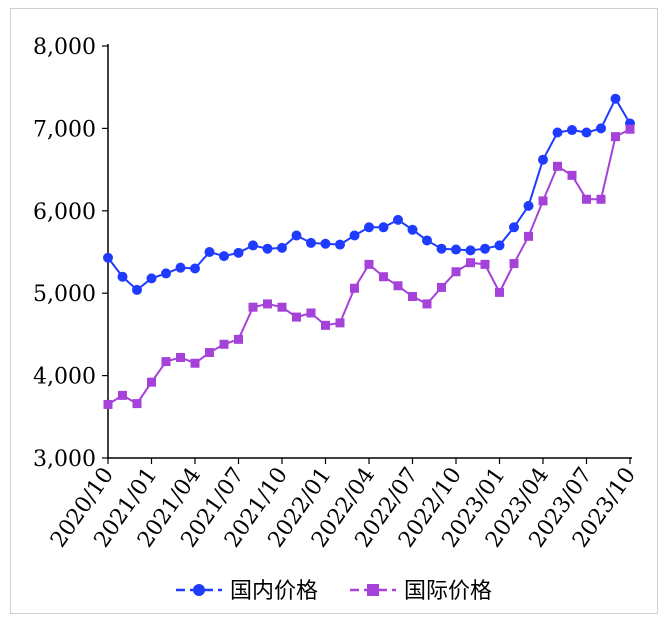 The image size is (666, 620). Describe the element at coordinates (70, 253) in the screenshot. I see `y-axis-ticks: 3,000 4,000 5,000 6,000 7,000 8,000` at that location.